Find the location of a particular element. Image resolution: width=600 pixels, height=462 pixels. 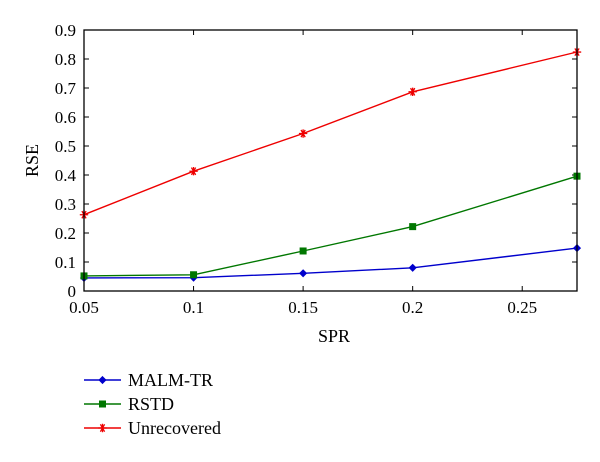

y-tick-label: 0.2 is located at coordinates (65, 233).